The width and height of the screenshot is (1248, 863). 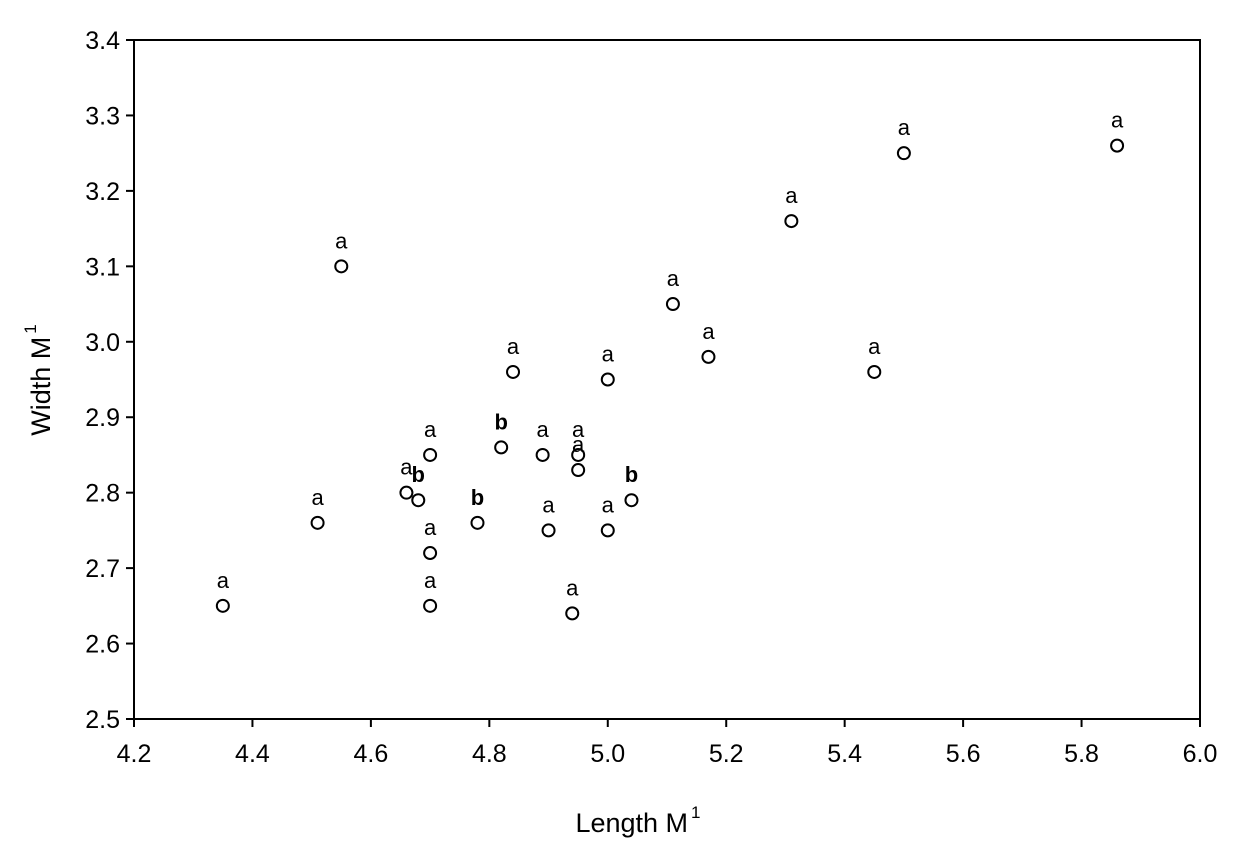 What do you see at coordinates (102, 720) in the screenshot?
I see `y-tick-label: 2.5` at bounding box center [102, 720].